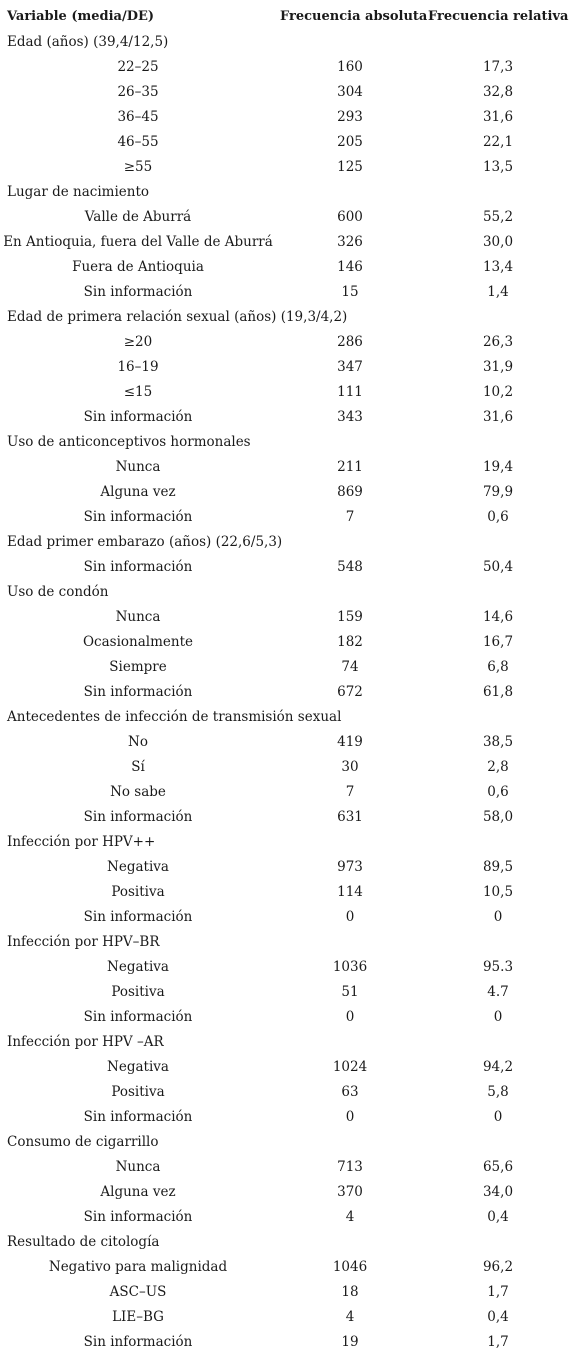 The height and width of the screenshot is (1358, 572). I want to click on absolute-frequency-cell: 343, so click(350, 417).